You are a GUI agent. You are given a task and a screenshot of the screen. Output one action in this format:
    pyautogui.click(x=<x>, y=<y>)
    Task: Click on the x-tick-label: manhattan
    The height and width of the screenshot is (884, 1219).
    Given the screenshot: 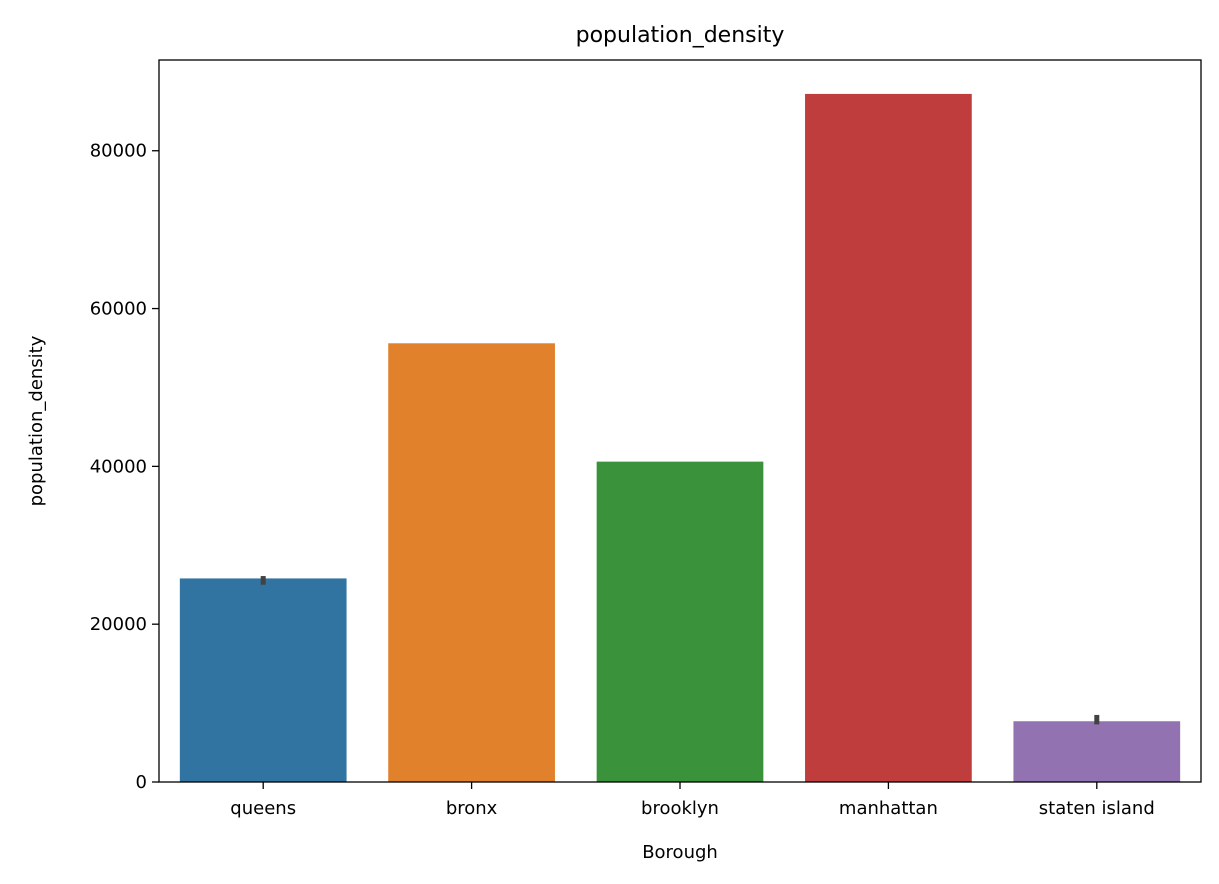 What is the action you would take?
    pyautogui.click(x=888, y=808)
    